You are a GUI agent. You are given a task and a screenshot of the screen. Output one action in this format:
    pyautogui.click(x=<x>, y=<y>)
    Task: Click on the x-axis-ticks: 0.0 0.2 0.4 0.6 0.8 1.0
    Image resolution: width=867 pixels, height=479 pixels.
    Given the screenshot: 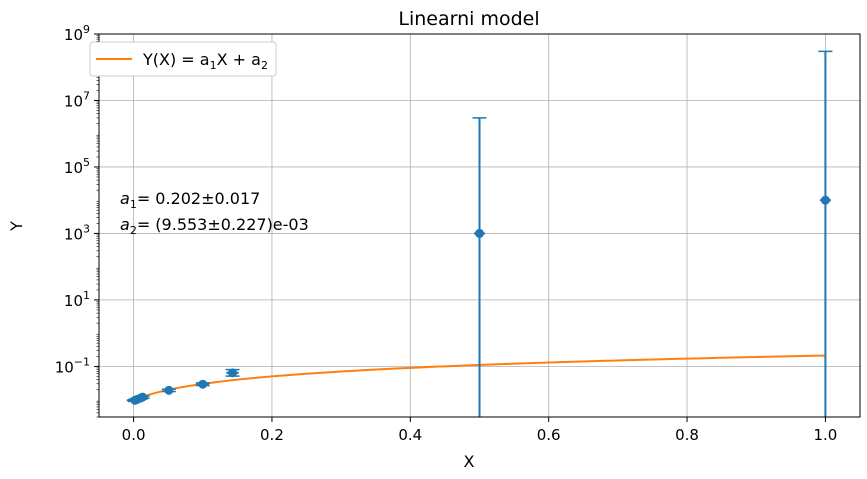 What is the action you would take?
    pyautogui.click(x=479, y=430)
    